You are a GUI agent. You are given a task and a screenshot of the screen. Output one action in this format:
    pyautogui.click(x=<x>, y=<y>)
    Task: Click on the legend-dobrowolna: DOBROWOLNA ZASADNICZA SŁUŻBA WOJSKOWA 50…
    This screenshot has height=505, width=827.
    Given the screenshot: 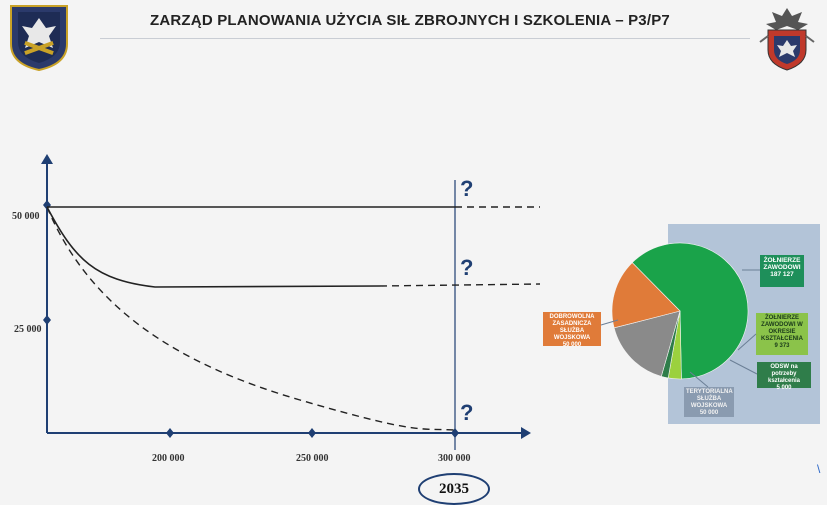 What is the action you would take?
    pyautogui.click(x=572, y=330)
    